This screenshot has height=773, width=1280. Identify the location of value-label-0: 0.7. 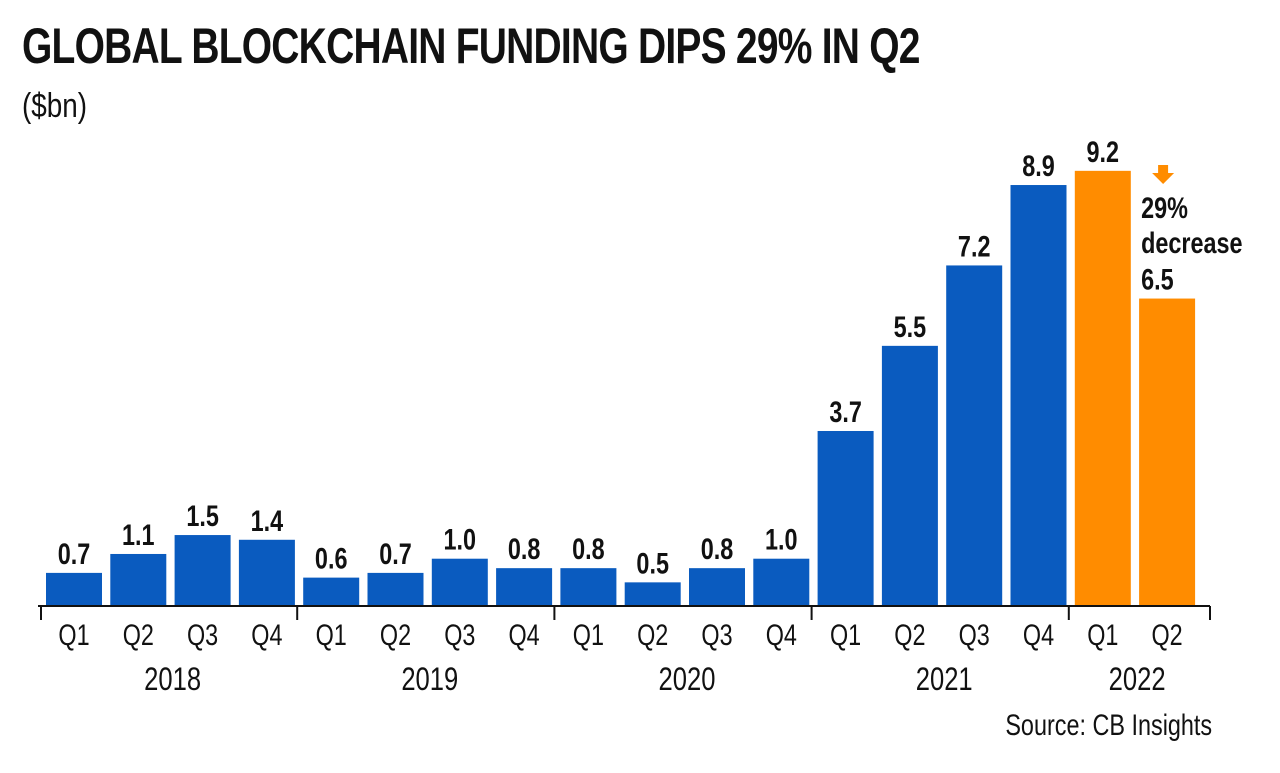
(74, 553).